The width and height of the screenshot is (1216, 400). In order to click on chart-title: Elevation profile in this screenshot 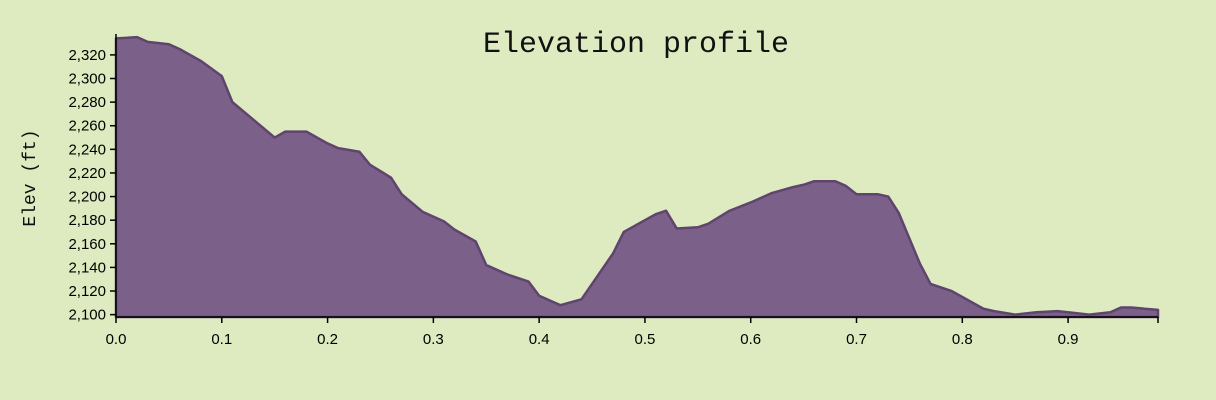, I will do `click(636, 45)`.